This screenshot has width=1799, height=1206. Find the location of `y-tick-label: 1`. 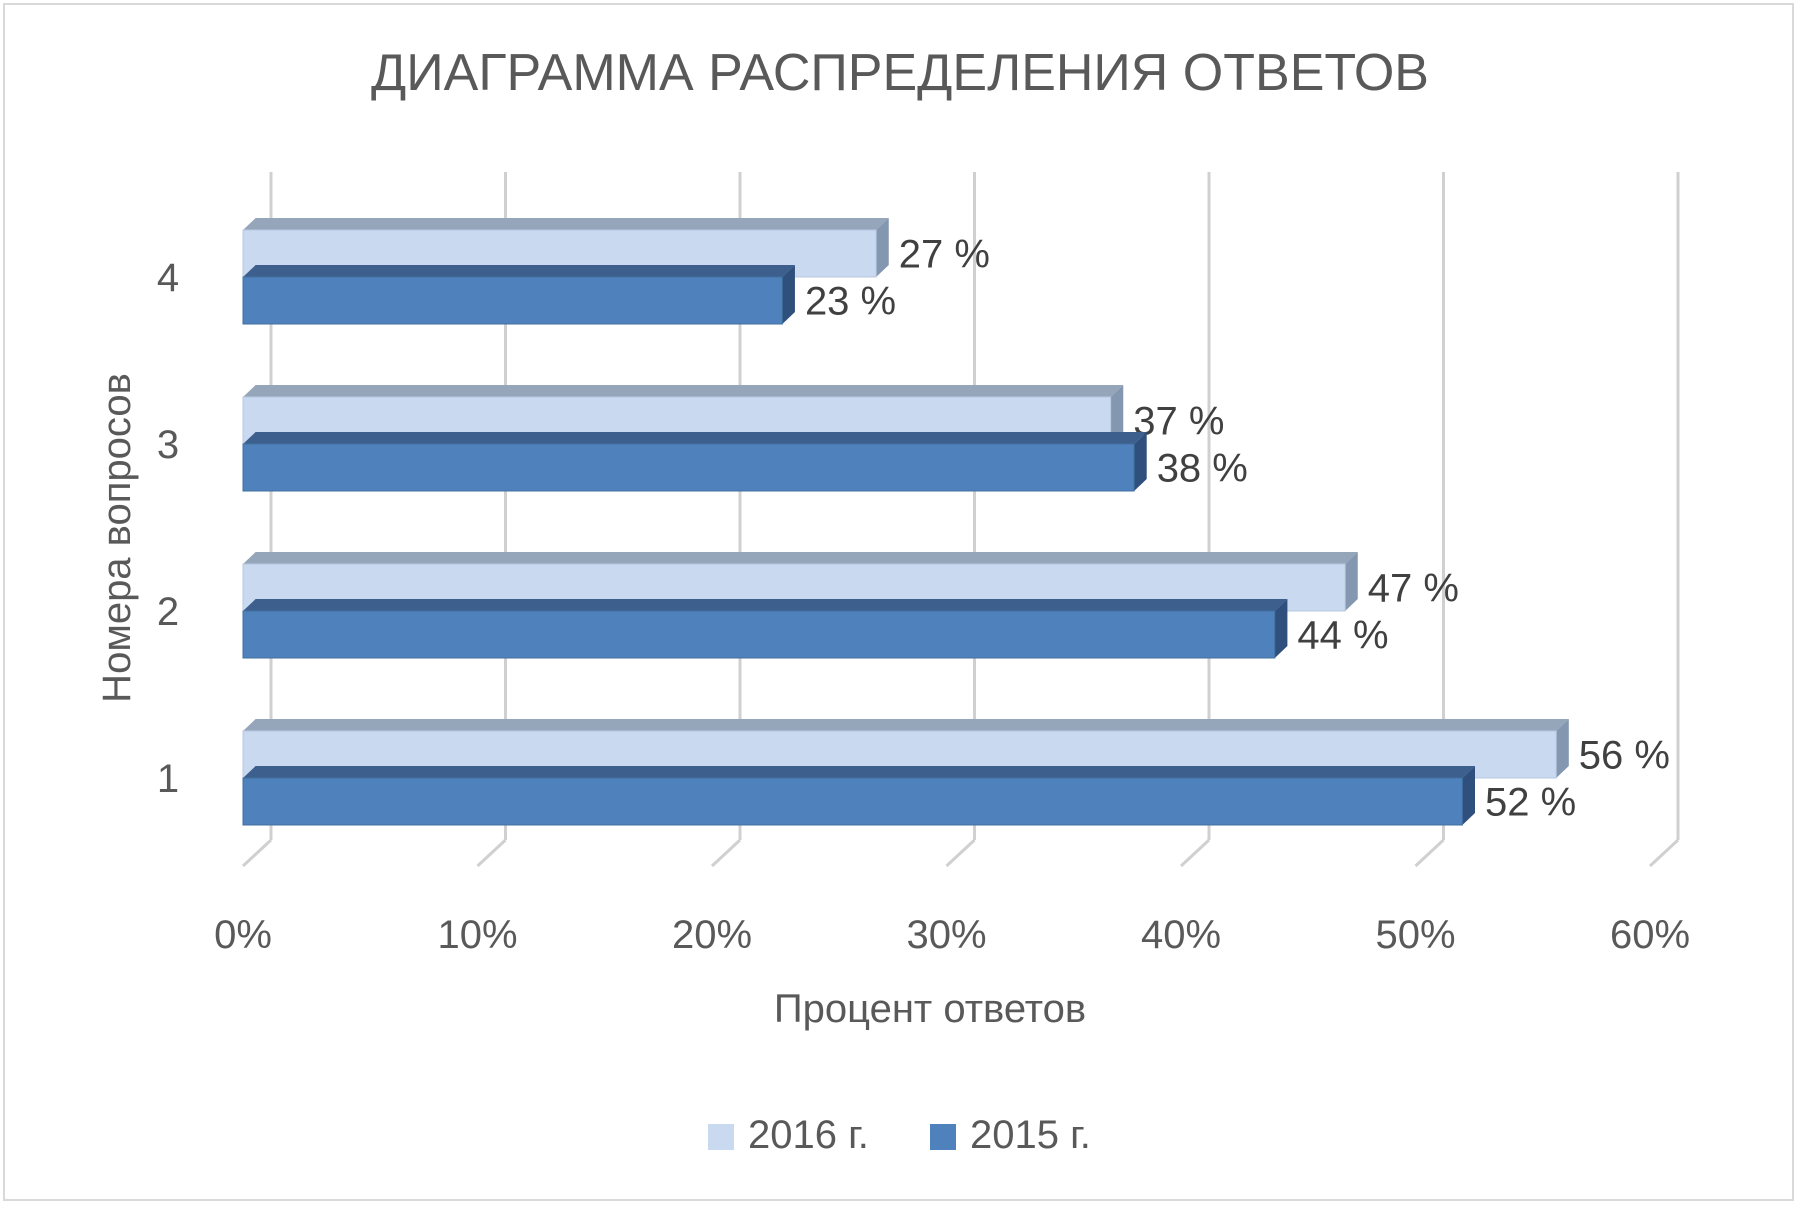

y-tick-label: 1 is located at coordinates (168, 779).